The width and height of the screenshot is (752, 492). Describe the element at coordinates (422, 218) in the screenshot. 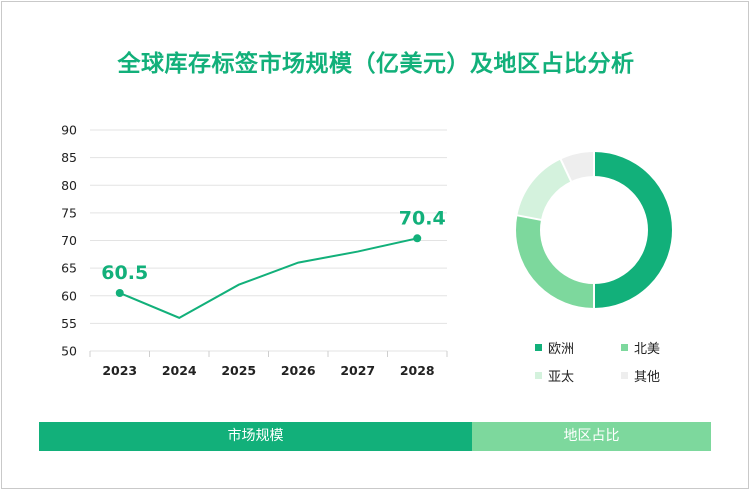

I see `data-label: 70.4` at that location.